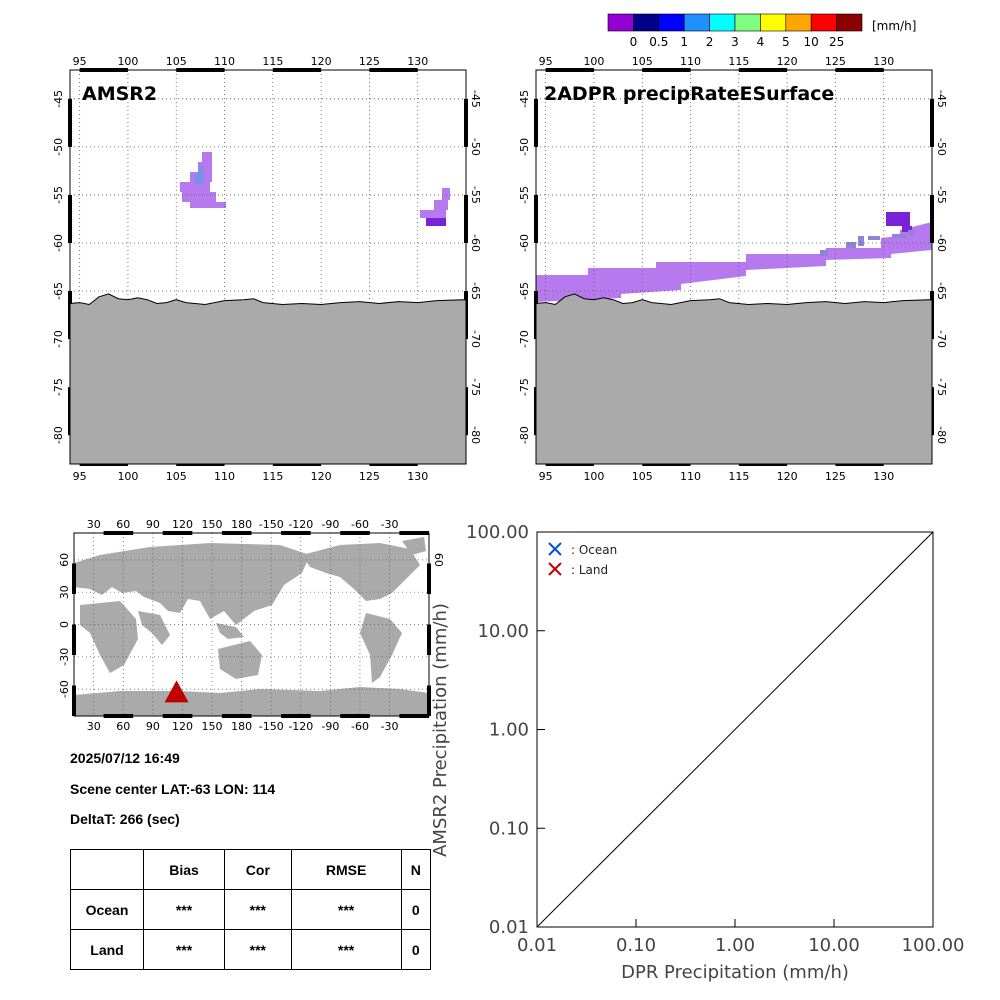  I want to click on table-header-row: Bias Cor RMSE N, so click(250, 869).